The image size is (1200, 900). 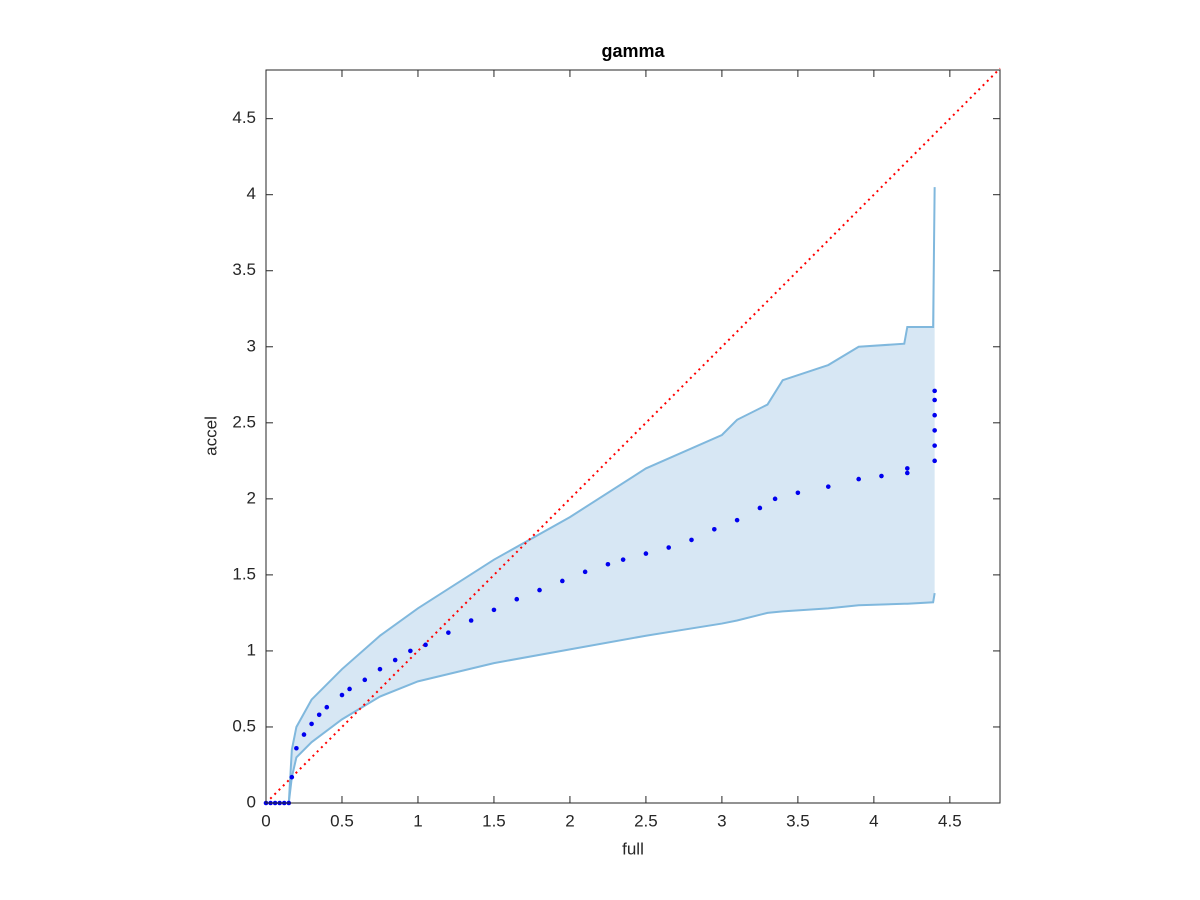 I want to click on y-tick-label: 2.5, so click(x=244, y=421).